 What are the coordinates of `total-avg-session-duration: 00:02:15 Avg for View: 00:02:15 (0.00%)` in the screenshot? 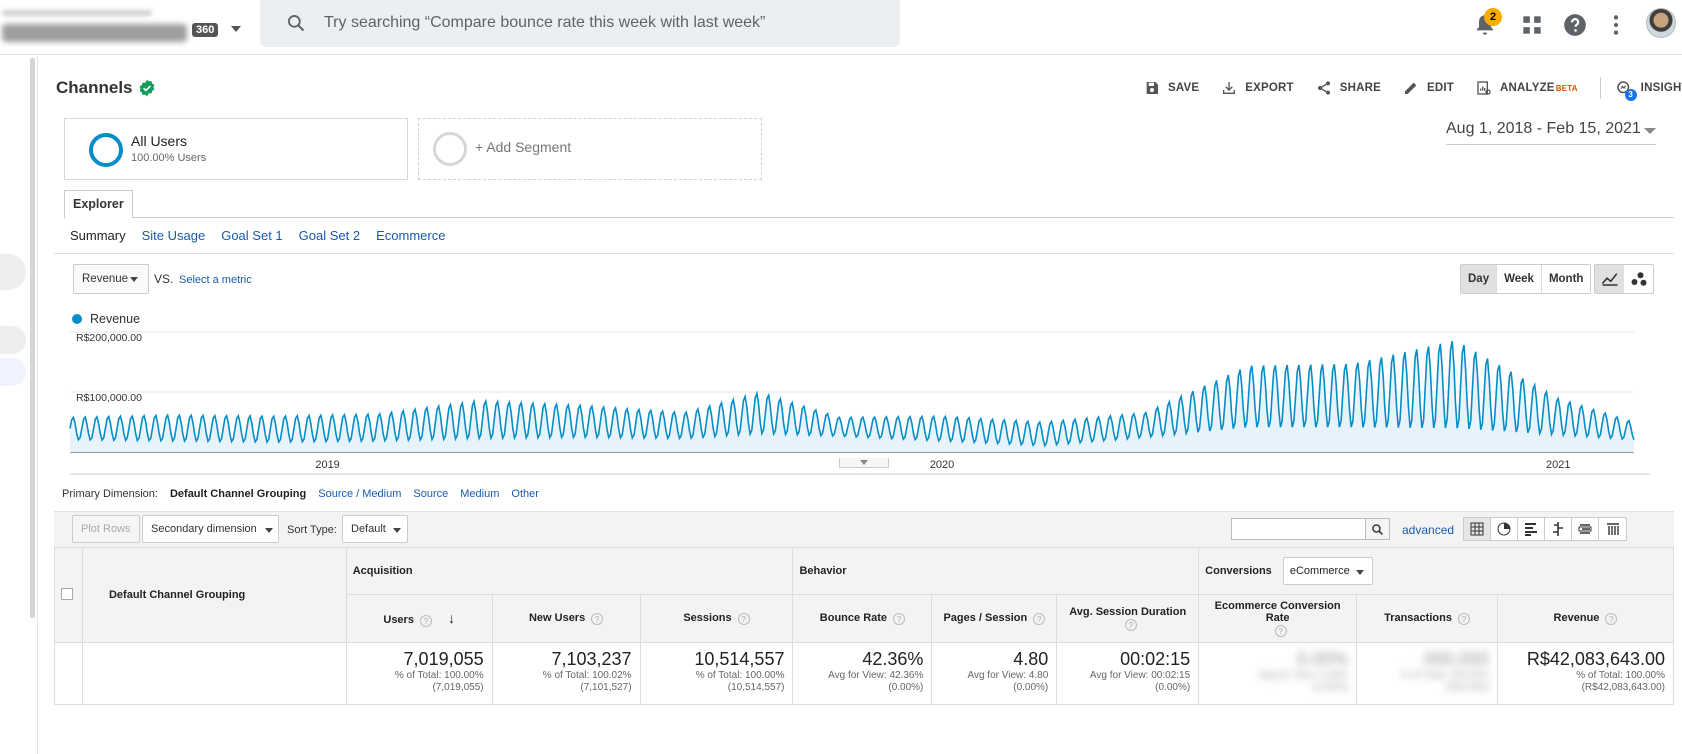 It's located at (1128, 673).